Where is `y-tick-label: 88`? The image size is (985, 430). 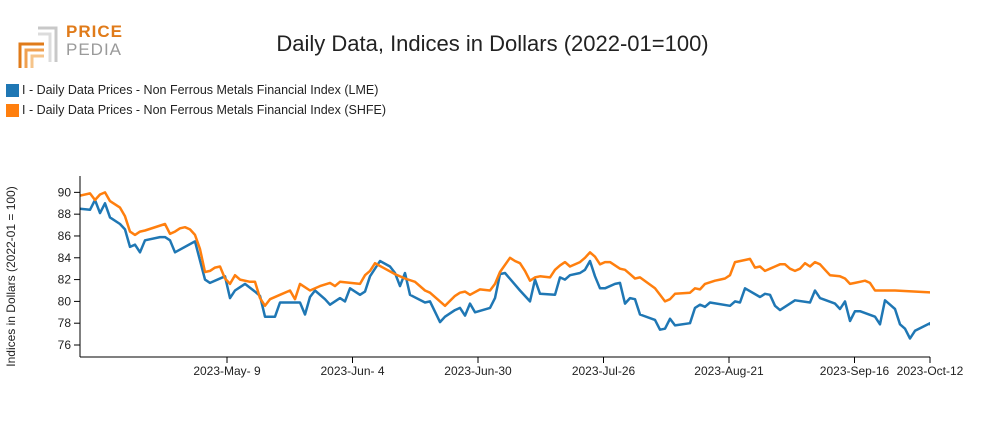 y-tick-label: 88 is located at coordinates (65, 214).